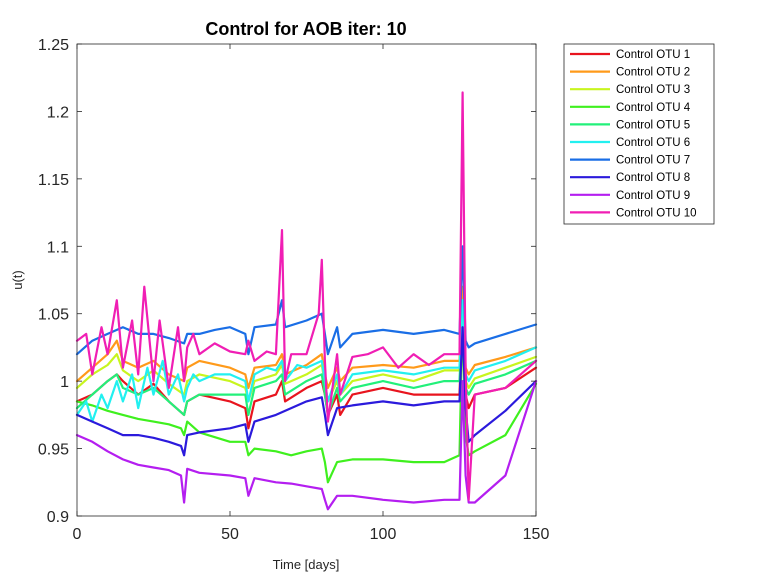  I want to click on x-tick-label: 50, so click(230, 534).